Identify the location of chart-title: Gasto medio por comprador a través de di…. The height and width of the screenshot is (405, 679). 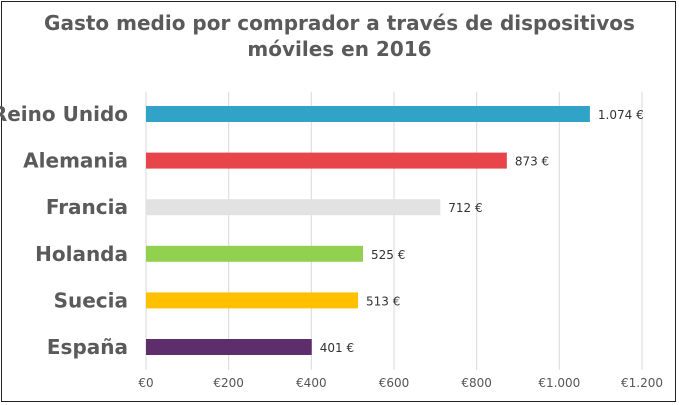
(339, 36).